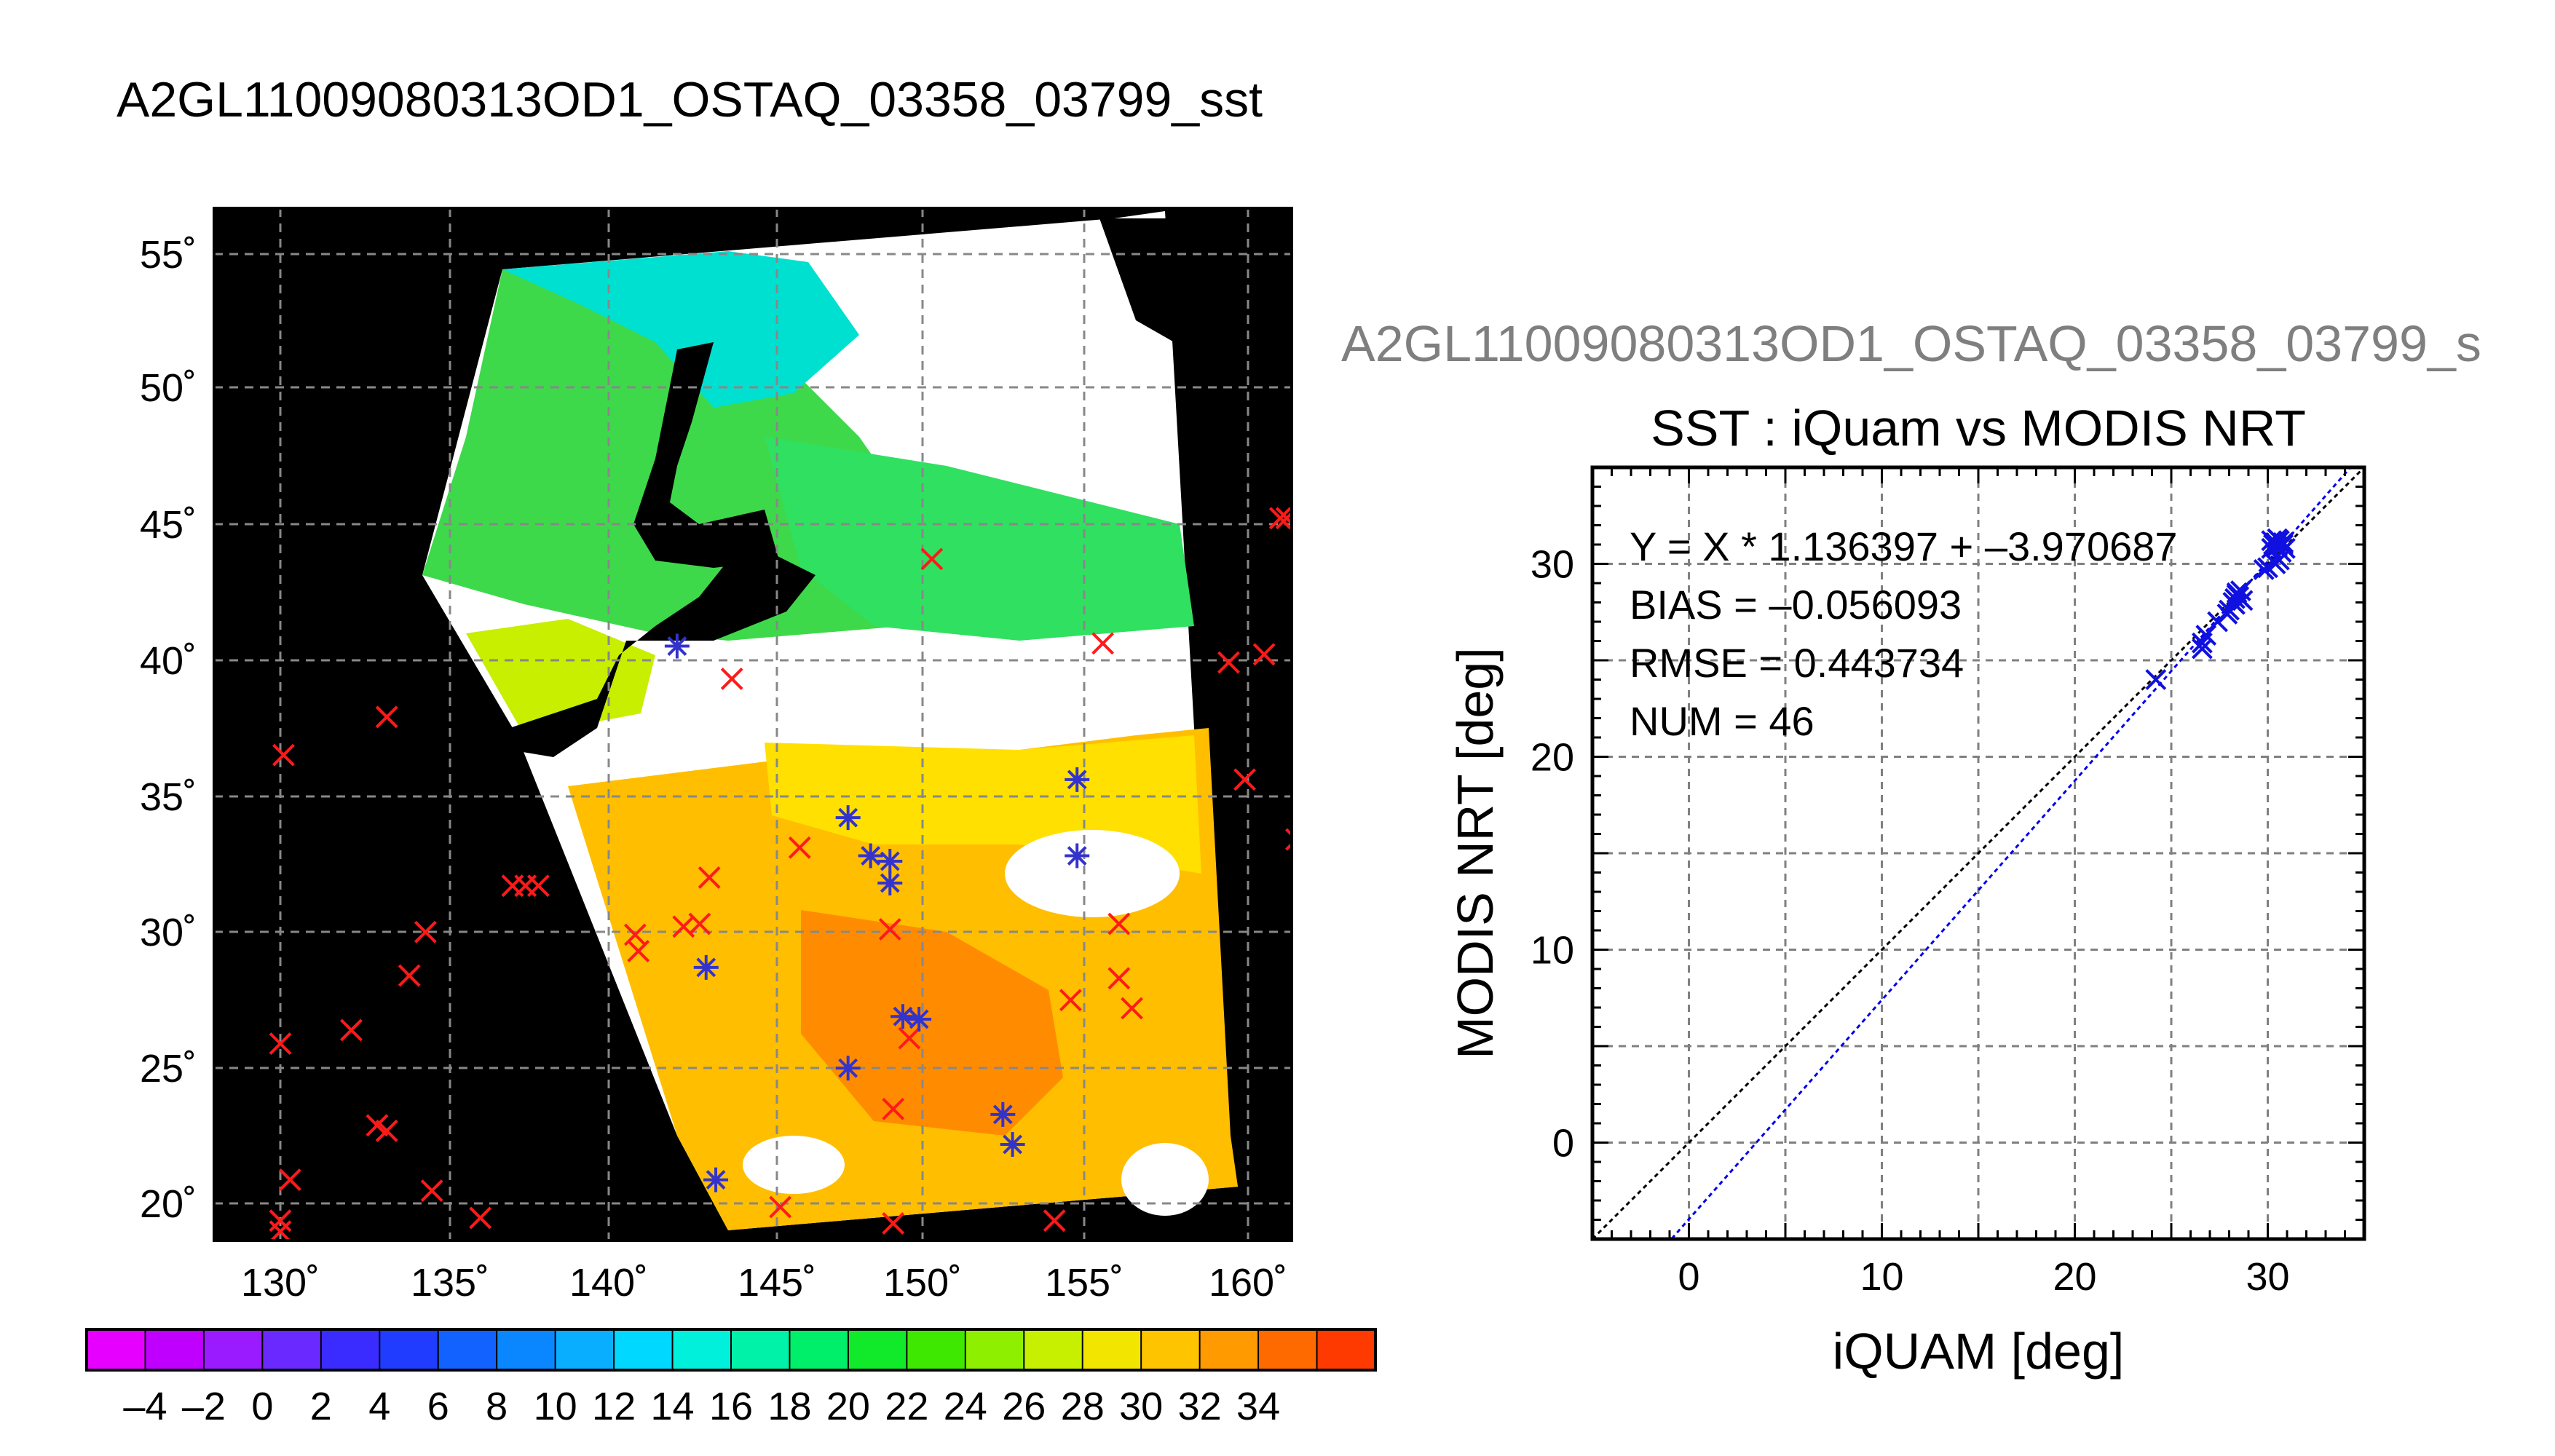  Describe the element at coordinates (1722, 721) in the screenshot. I see `stats-num: NUM = 46` at that location.